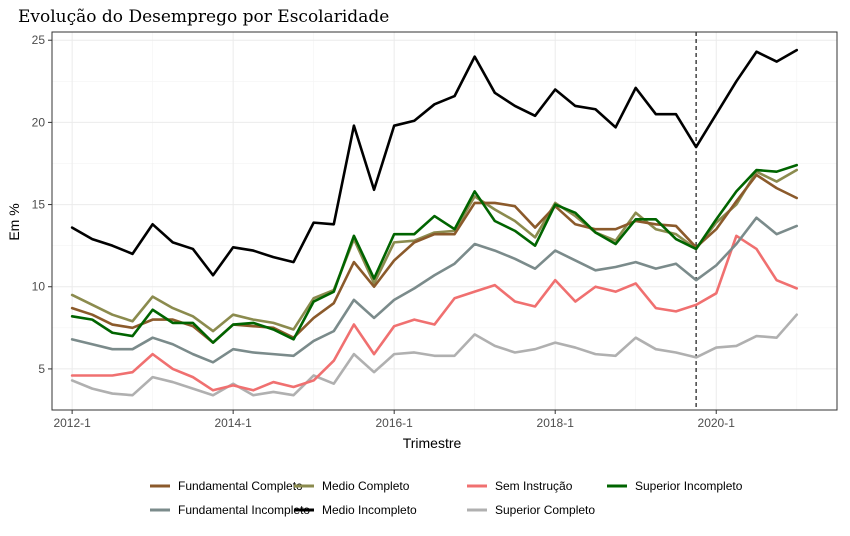 The width and height of the screenshot is (850, 536). Describe the element at coordinates (233, 423) in the screenshot. I see `x-tick-label: 2014-1` at that location.